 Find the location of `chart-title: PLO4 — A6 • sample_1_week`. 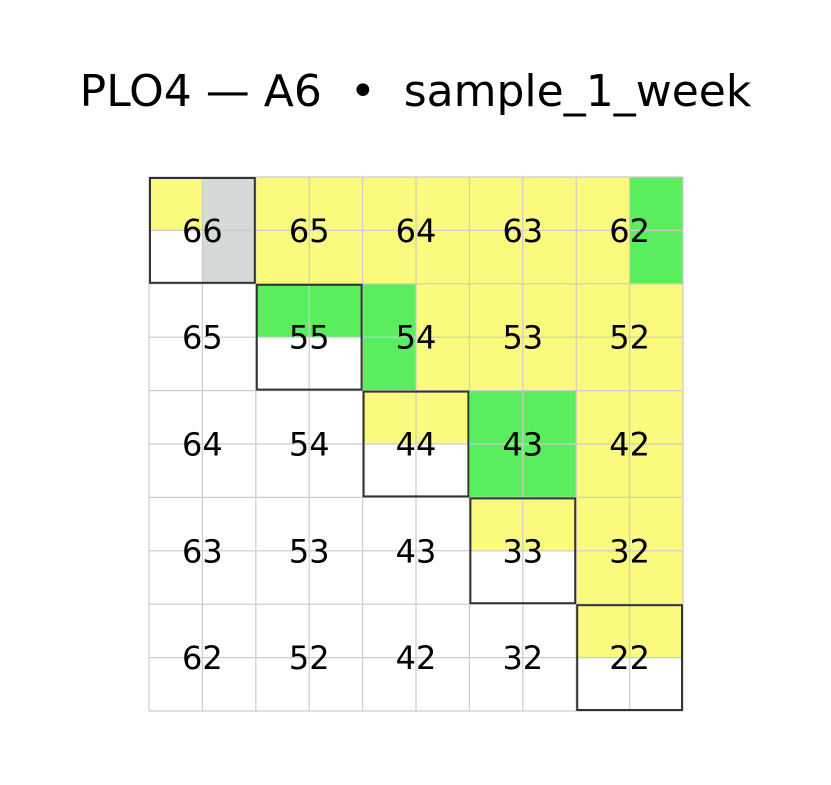

chart-title: PLO4 — A6 • sample_1_week is located at coordinates (415, 91).